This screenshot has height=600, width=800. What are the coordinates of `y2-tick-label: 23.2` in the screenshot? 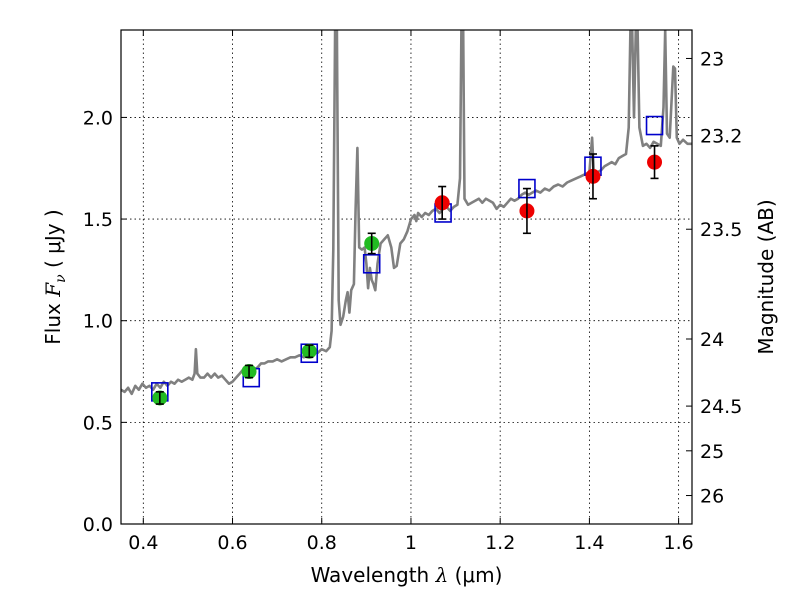 It's located at (721, 137).